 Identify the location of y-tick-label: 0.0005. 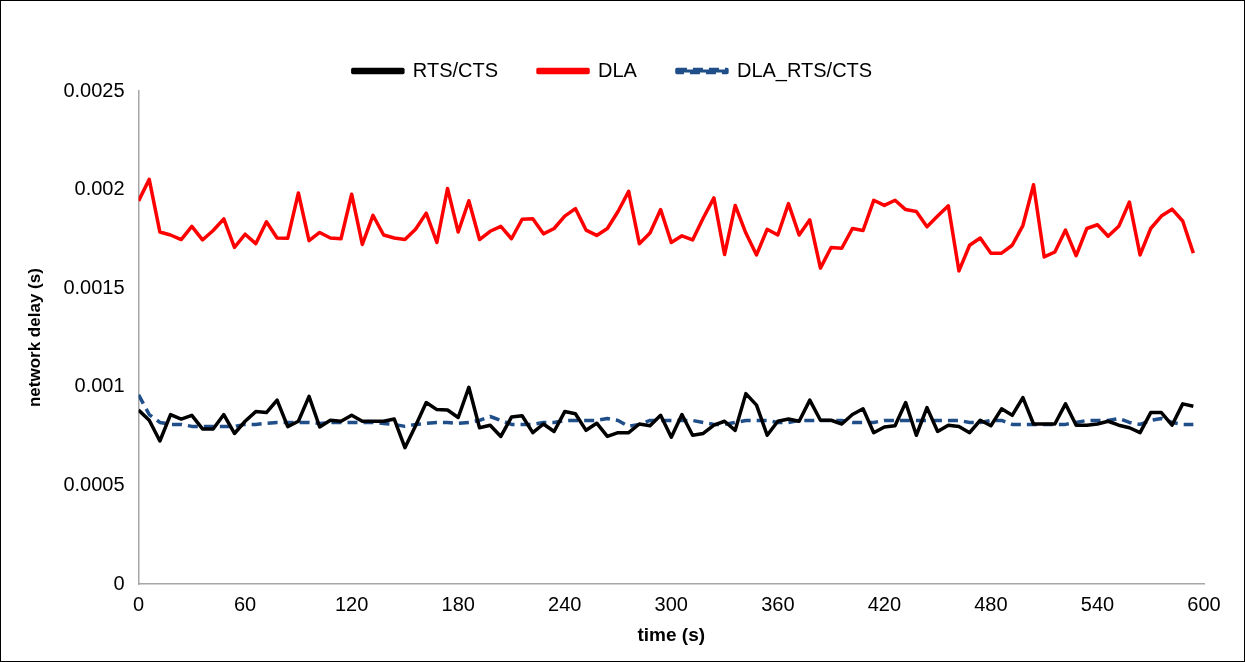
(94, 484).